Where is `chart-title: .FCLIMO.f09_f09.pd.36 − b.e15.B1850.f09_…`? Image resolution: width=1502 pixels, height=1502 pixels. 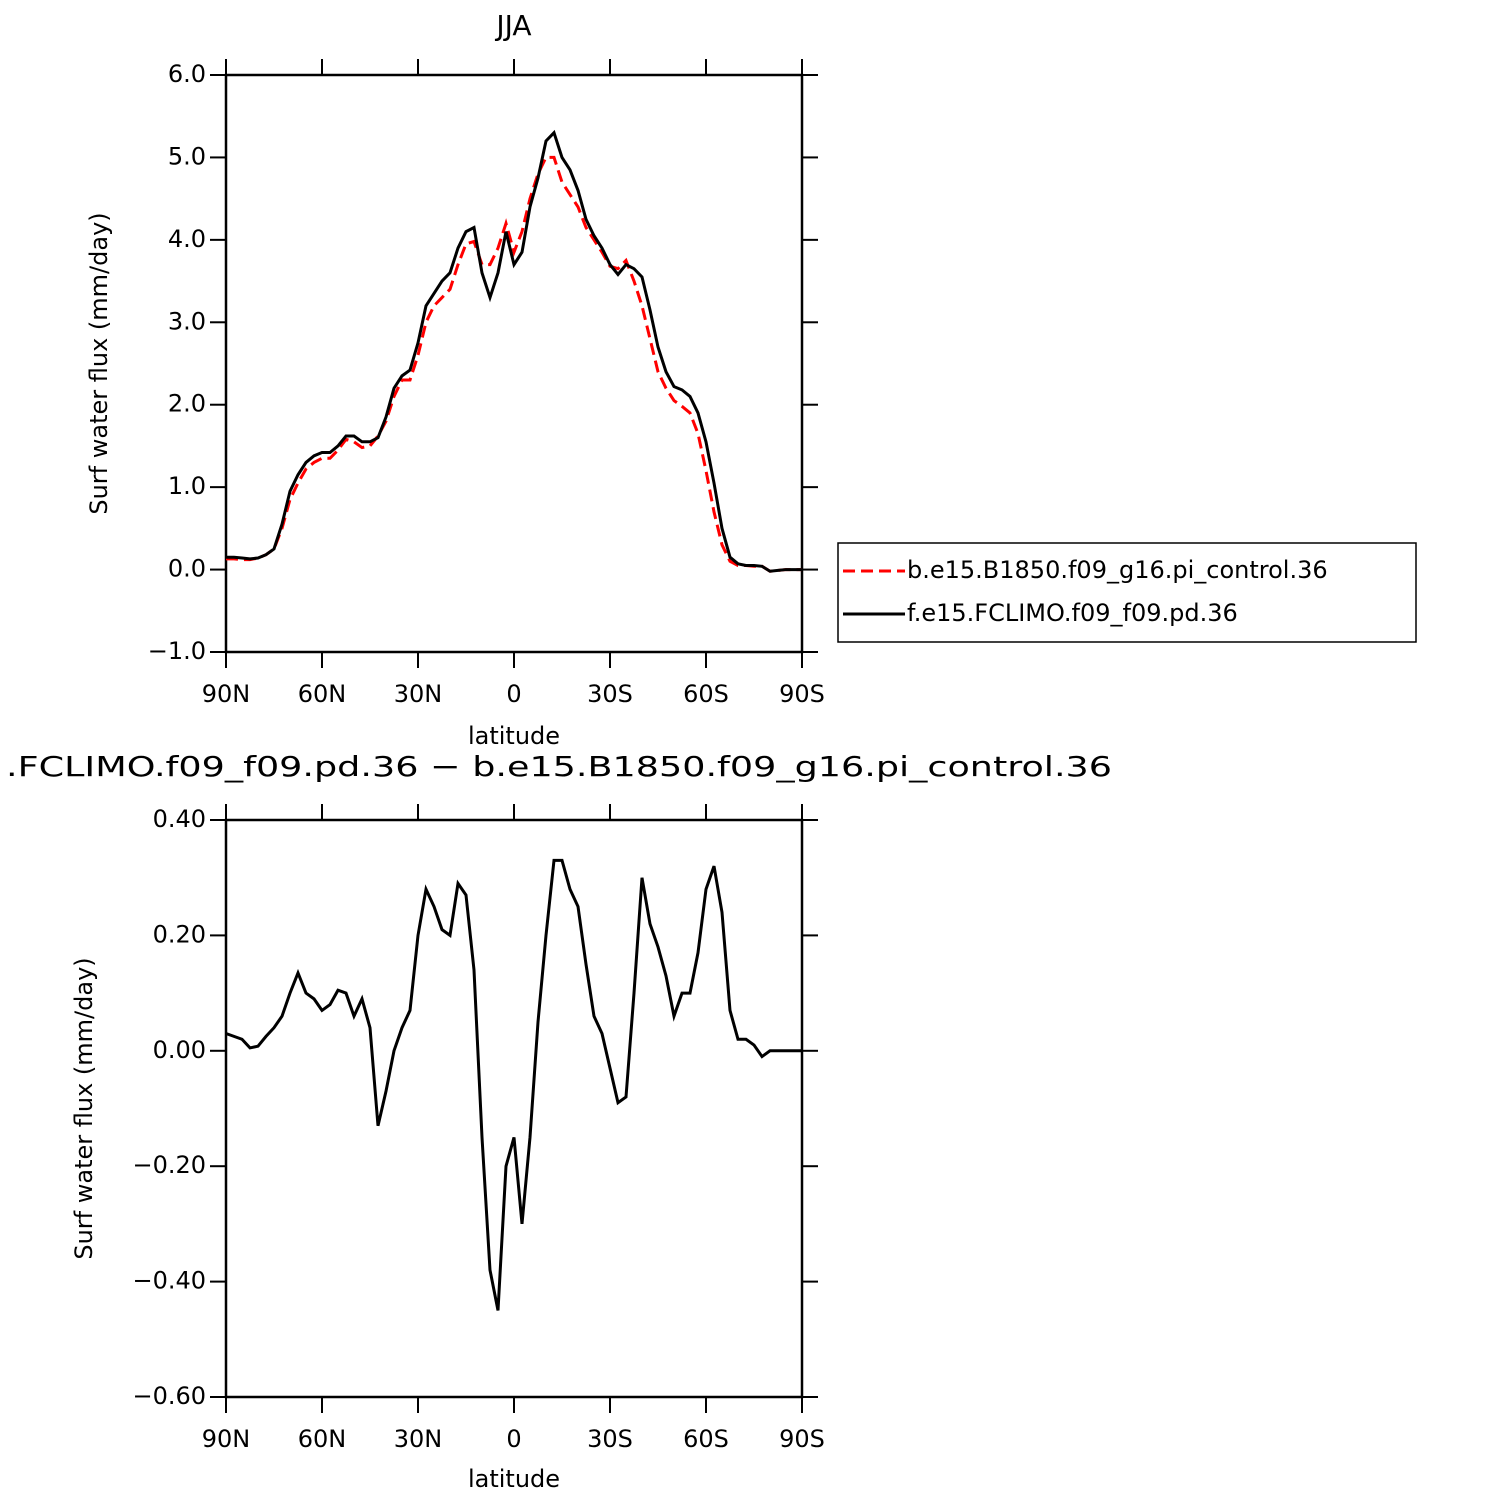
chart-title: .FCLIMO.f09_f09.pd.36 − b.e15.B1850.f09_… is located at coordinates (559, 766).